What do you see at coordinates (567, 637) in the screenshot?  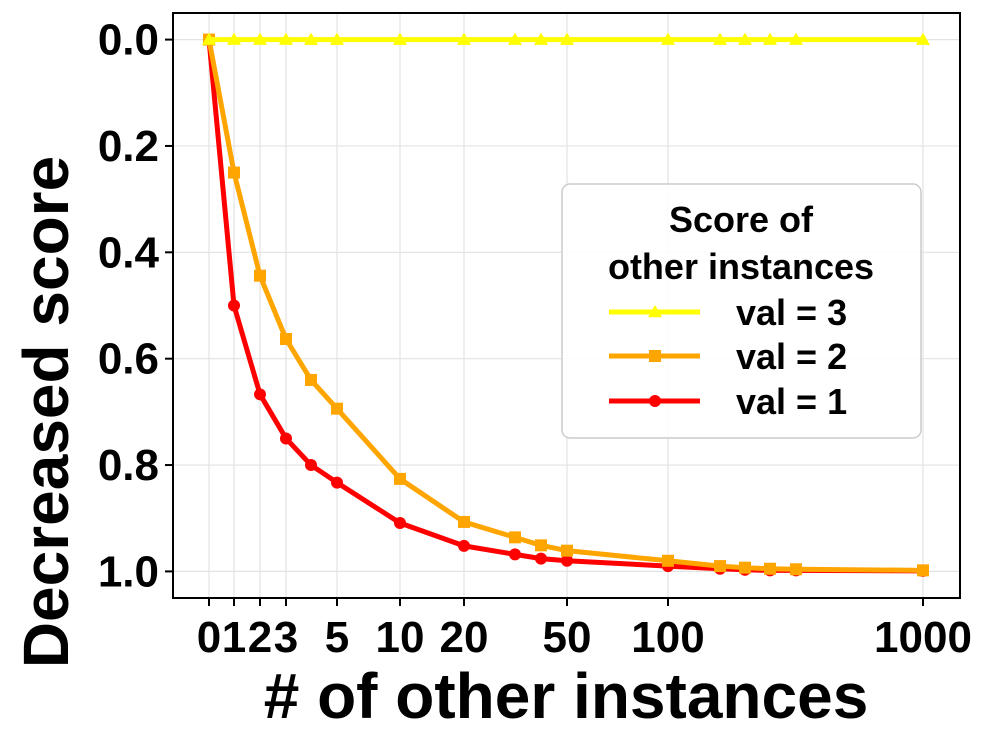 I see `x-tick-label: 50` at bounding box center [567, 637].